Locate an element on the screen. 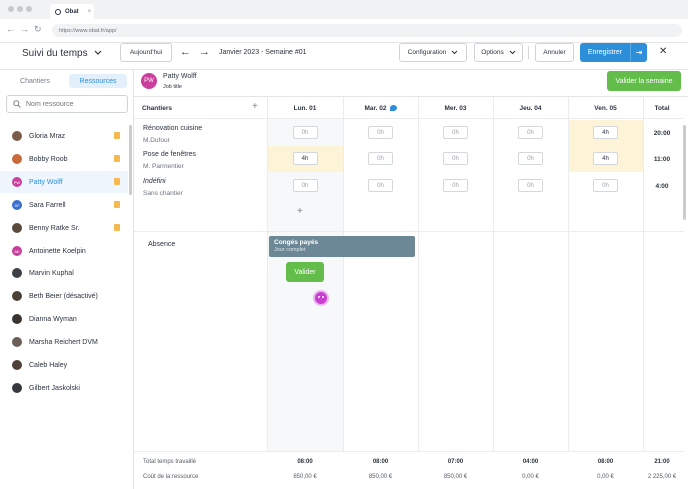 The width and height of the screenshot is (688, 489). options-dropdown: Options is located at coordinates (498, 52).